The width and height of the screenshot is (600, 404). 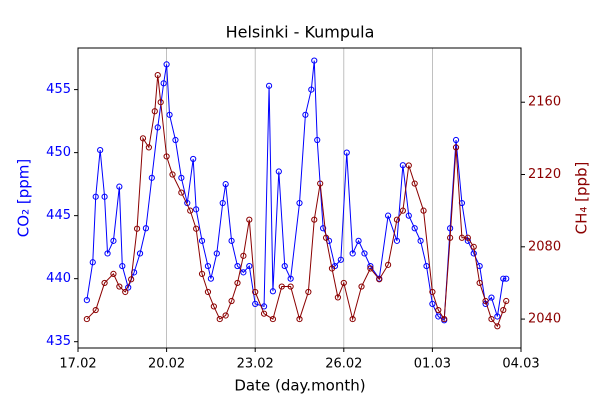 I want to click on y-tick-label: 445, so click(x=58, y=215).